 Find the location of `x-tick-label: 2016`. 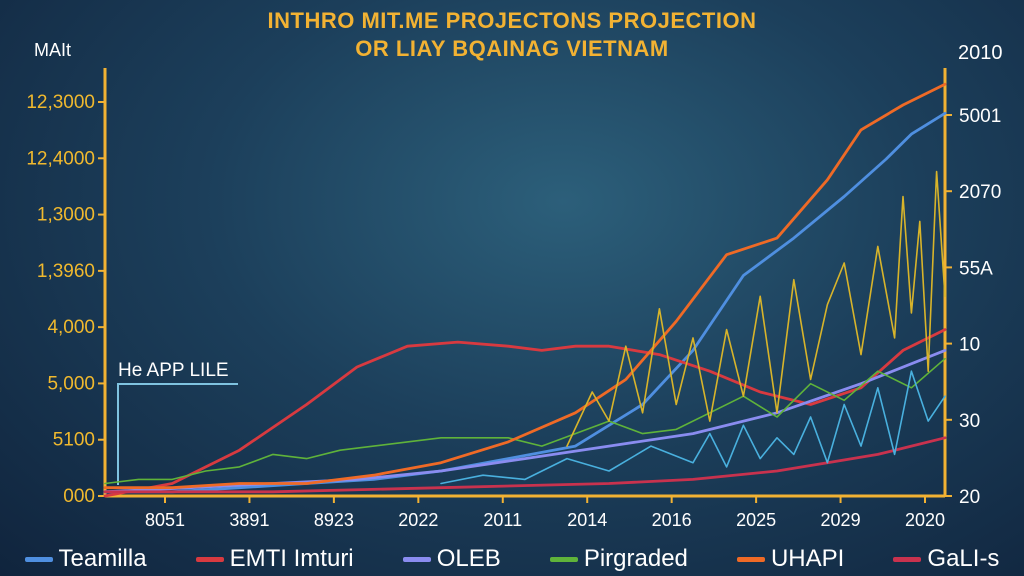

x-tick-label: 2016 is located at coordinates (672, 520).